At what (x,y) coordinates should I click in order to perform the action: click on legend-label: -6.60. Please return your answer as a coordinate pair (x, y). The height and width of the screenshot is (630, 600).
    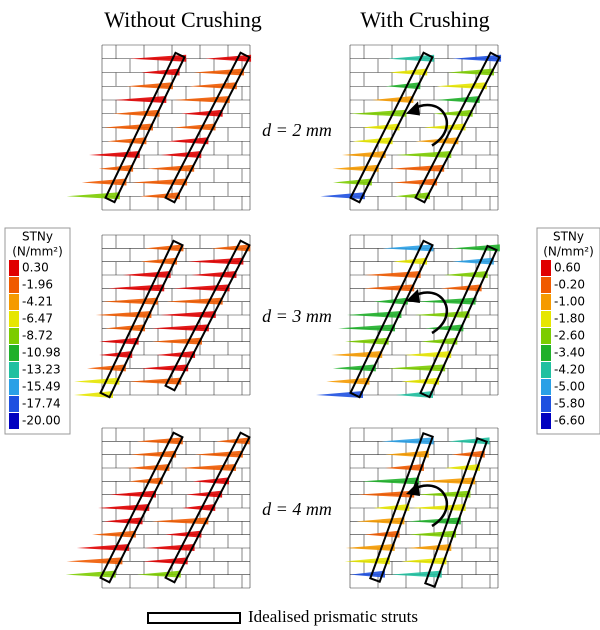
    Looking at the image, I should click on (569, 421).